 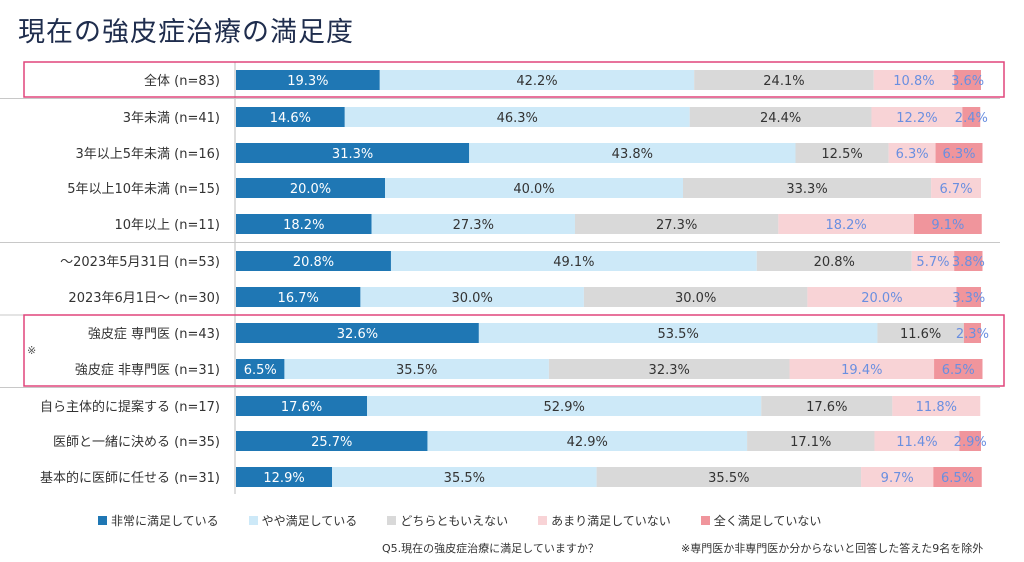 I want to click on data-label: 46.3%, so click(x=517, y=118).